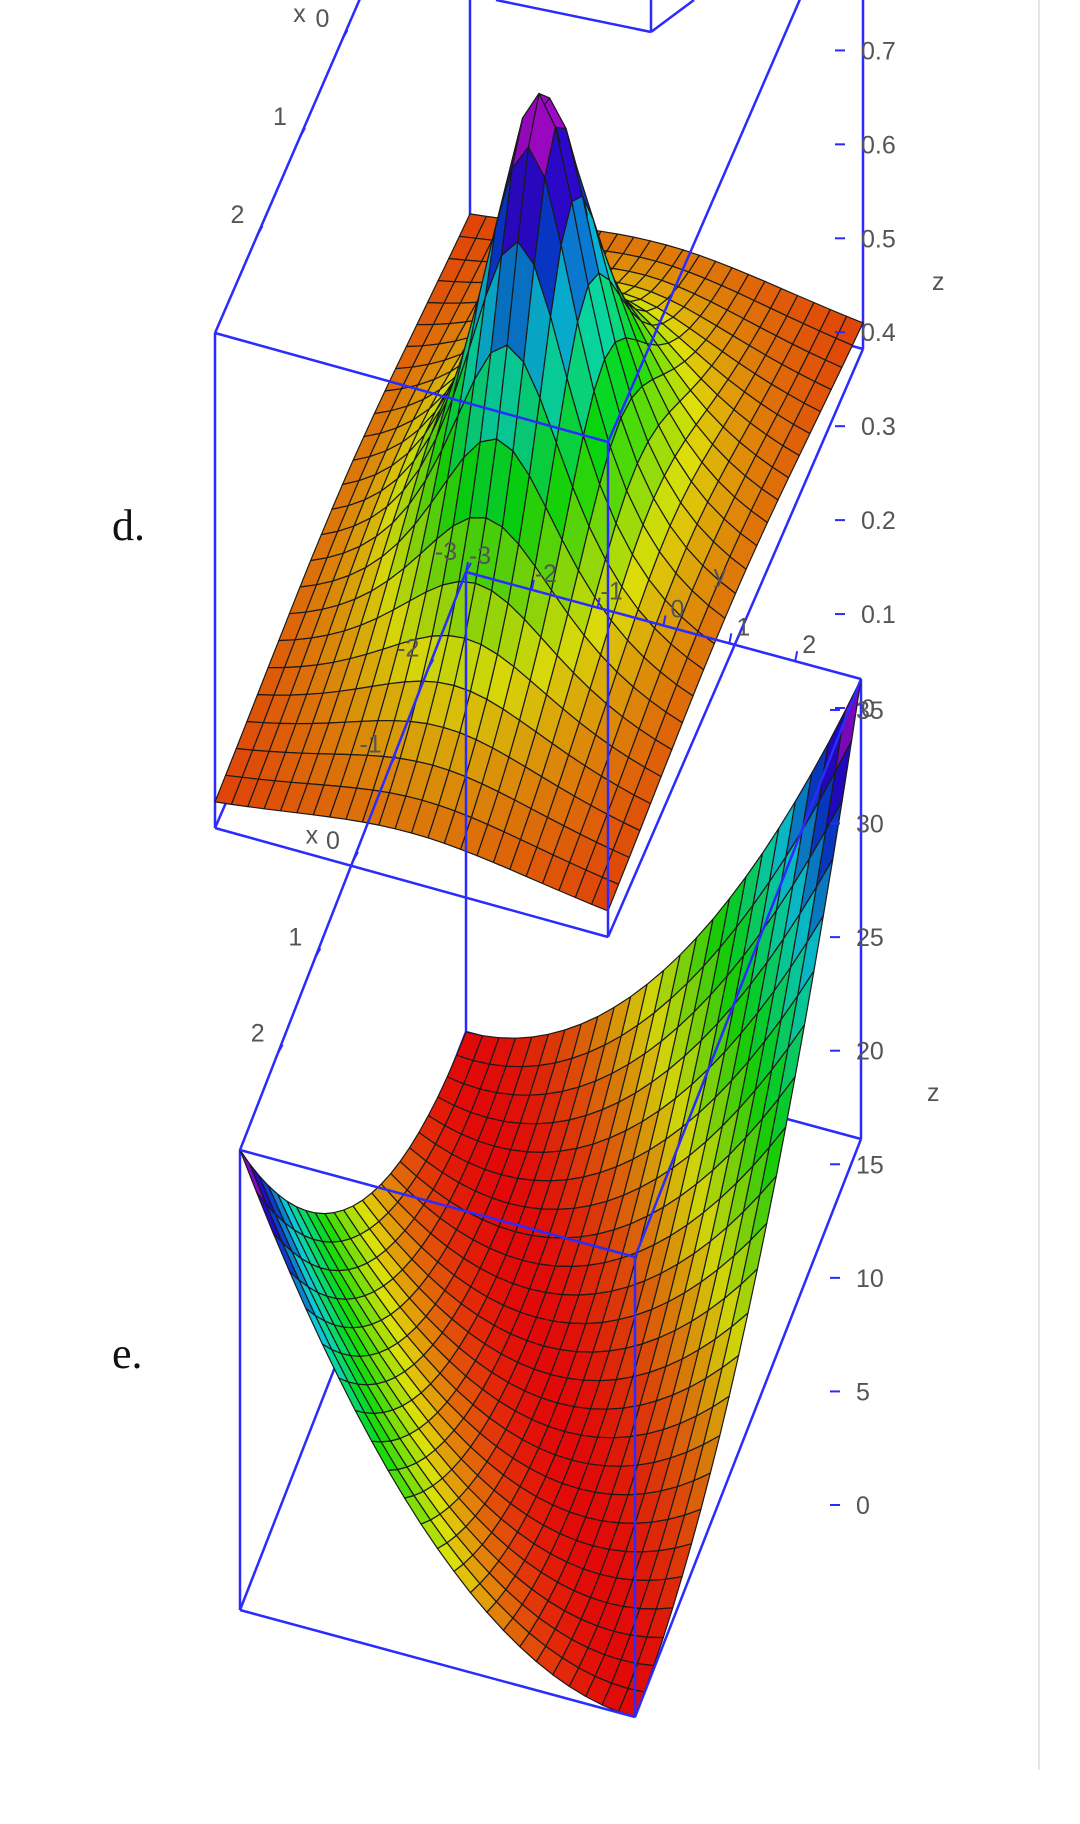  What do you see at coordinates (480, 556) in the screenshot?
I see `y-tick-label: -3` at bounding box center [480, 556].